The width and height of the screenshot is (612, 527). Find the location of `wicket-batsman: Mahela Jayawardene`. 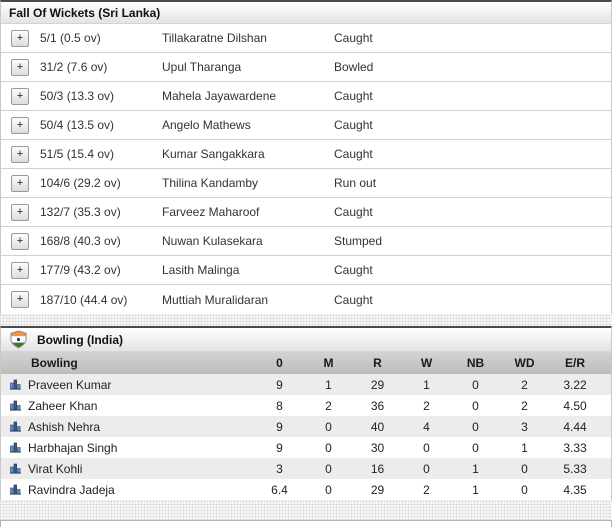

wicket-batsman: Mahela Jayawardene is located at coordinates (219, 96).